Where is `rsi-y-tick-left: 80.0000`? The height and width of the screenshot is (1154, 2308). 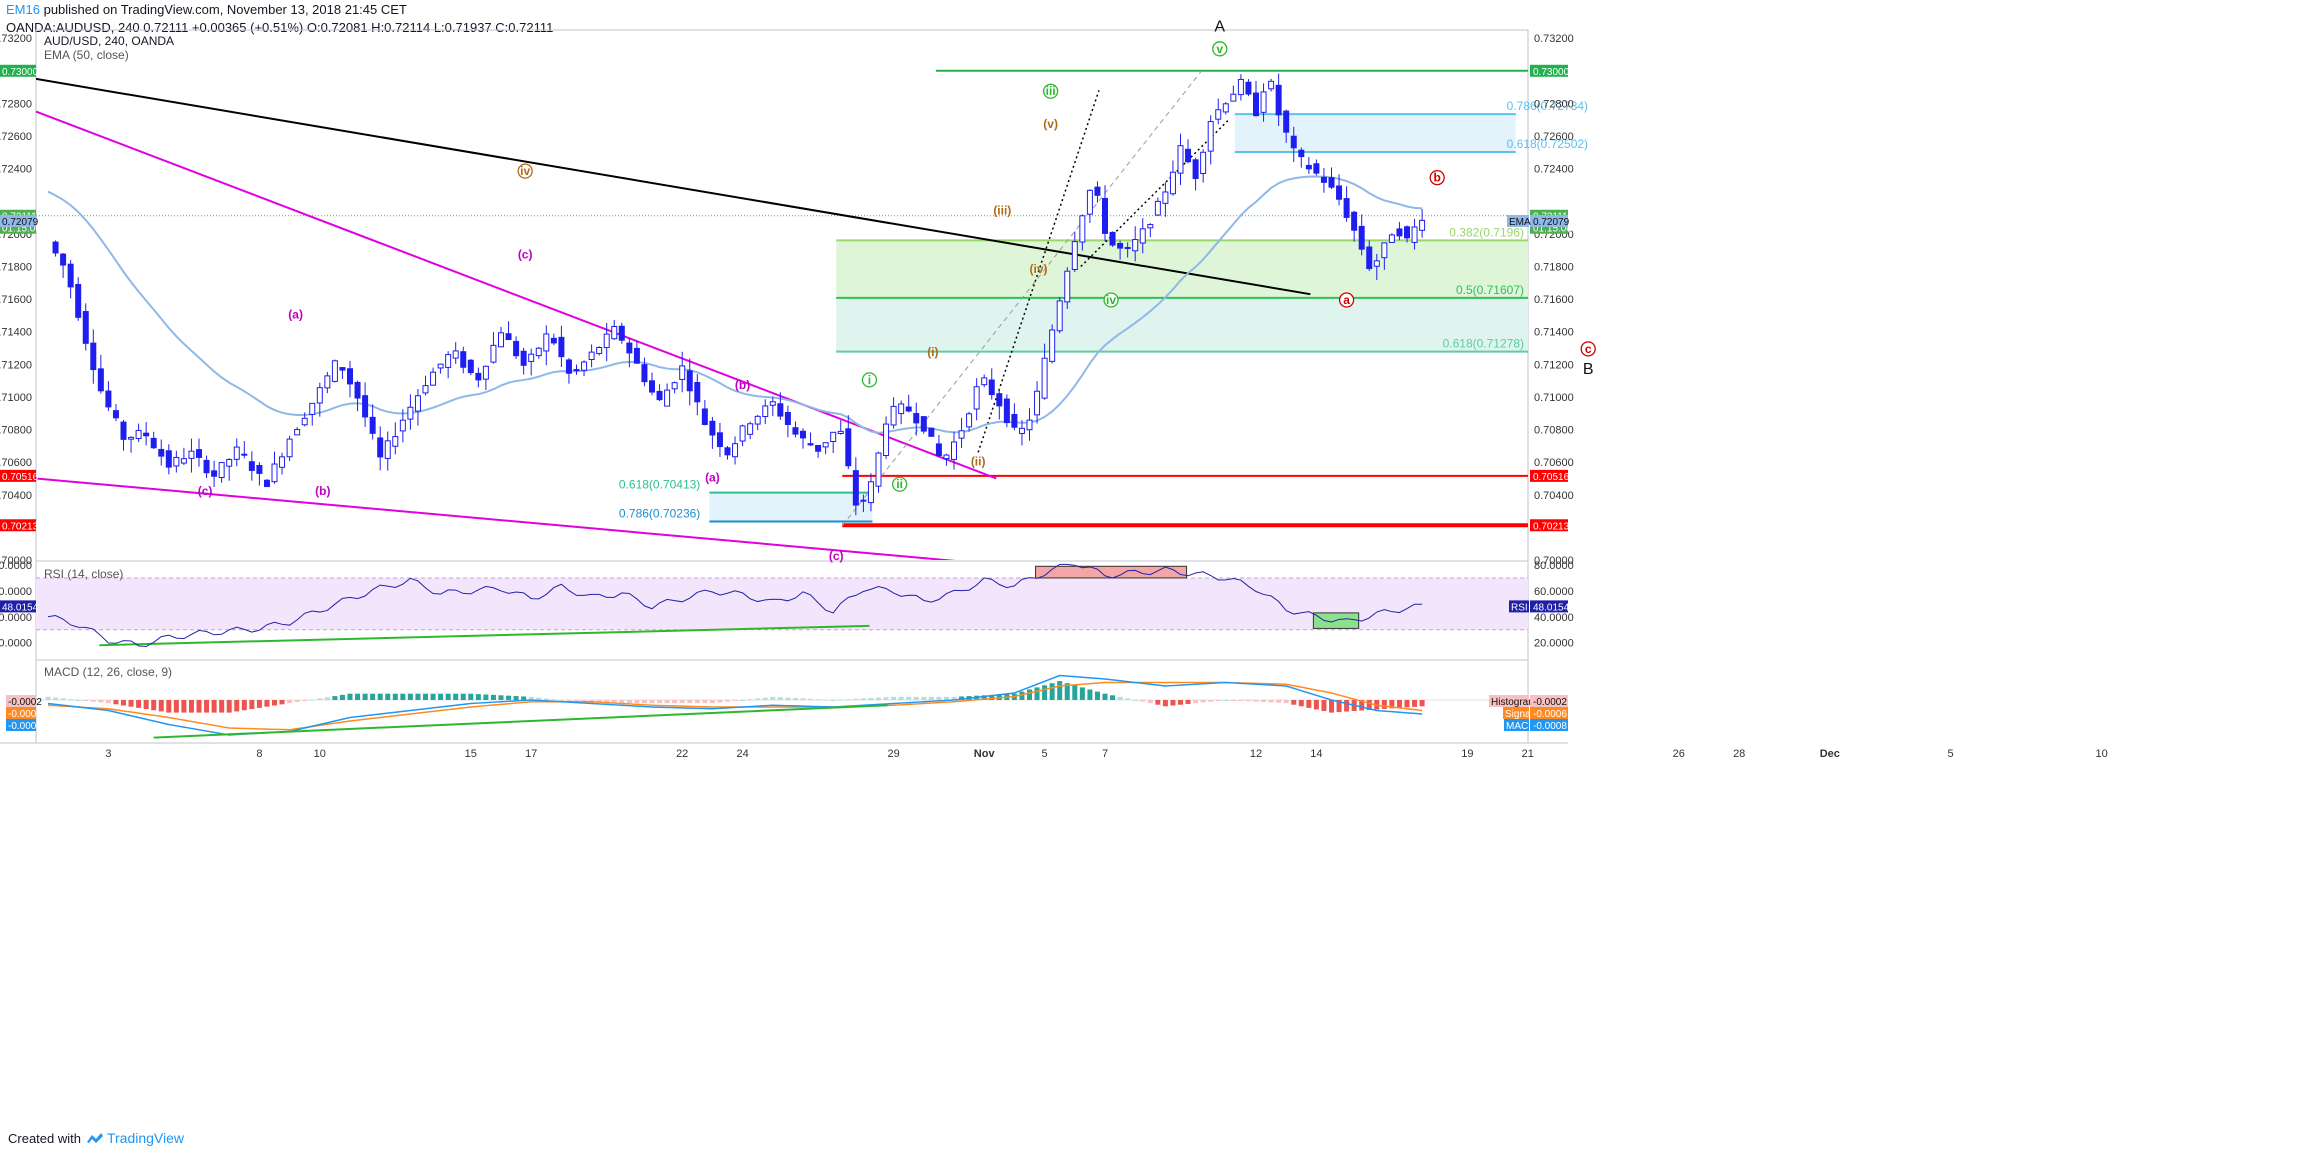 rsi-y-tick-left: 80.0000 is located at coordinates (16, 566).